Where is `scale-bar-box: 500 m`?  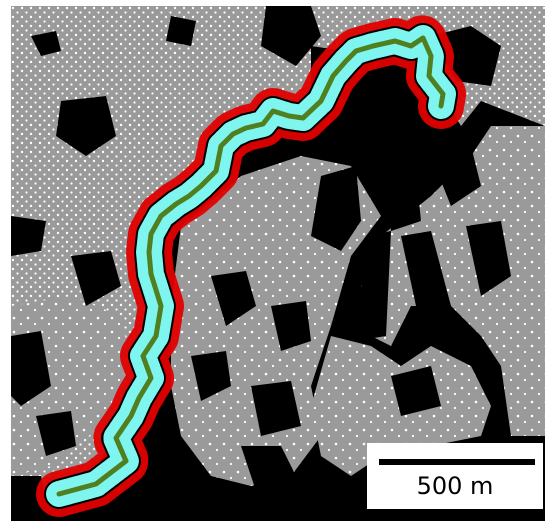 scale-bar-box: 500 m is located at coordinates (455, 476).